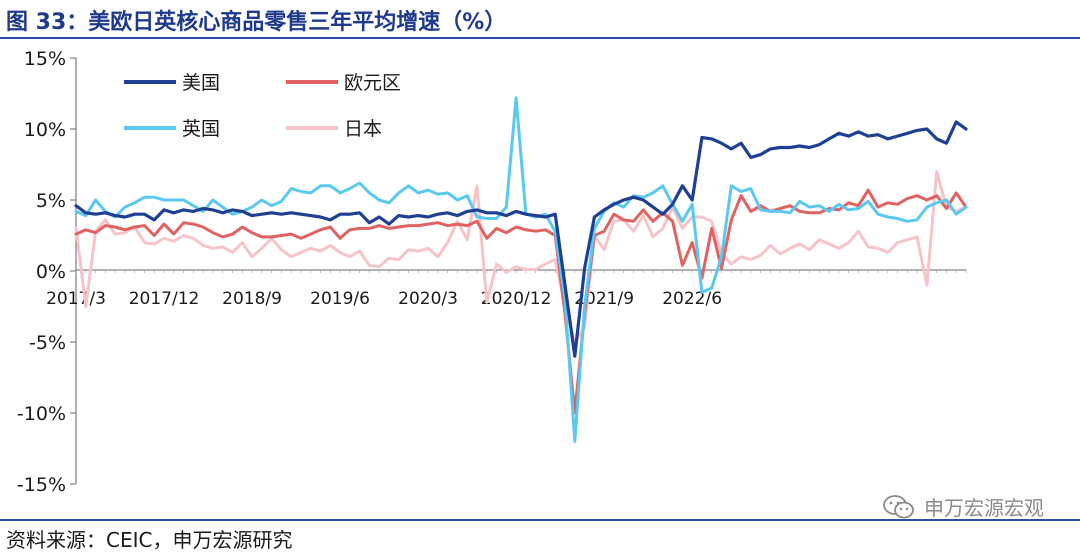  What do you see at coordinates (47, 343) in the screenshot?
I see `y-tick-label: -5%` at bounding box center [47, 343].